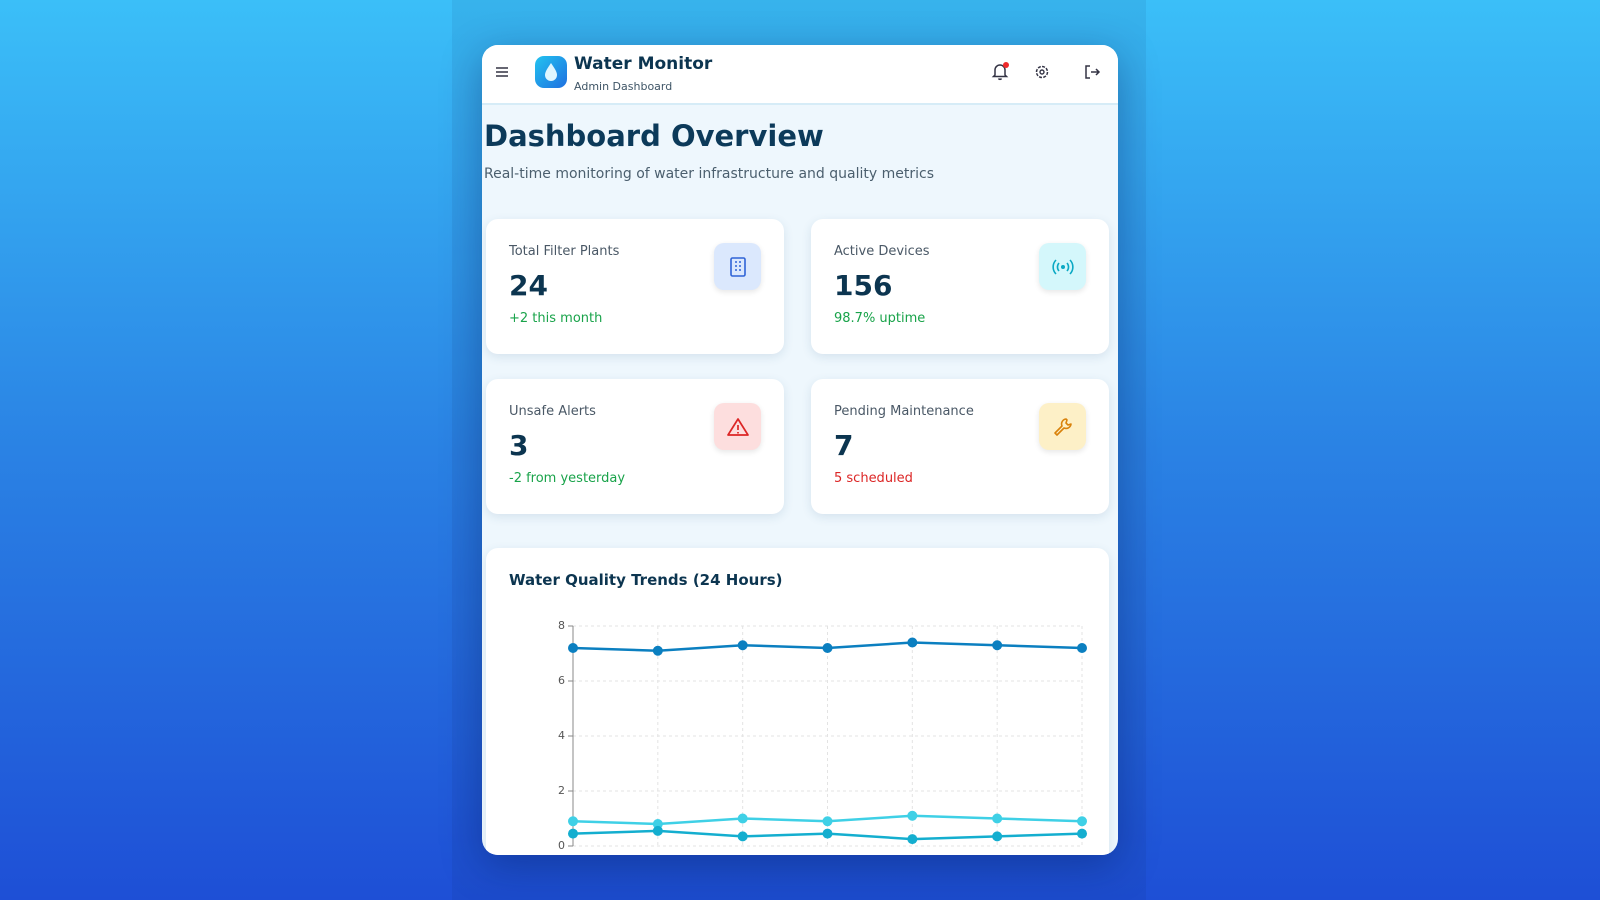 This screenshot has height=900, width=1600. What do you see at coordinates (654, 136) in the screenshot?
I see `page-title: Dashboard Overview` at bounding box center [654, 136].